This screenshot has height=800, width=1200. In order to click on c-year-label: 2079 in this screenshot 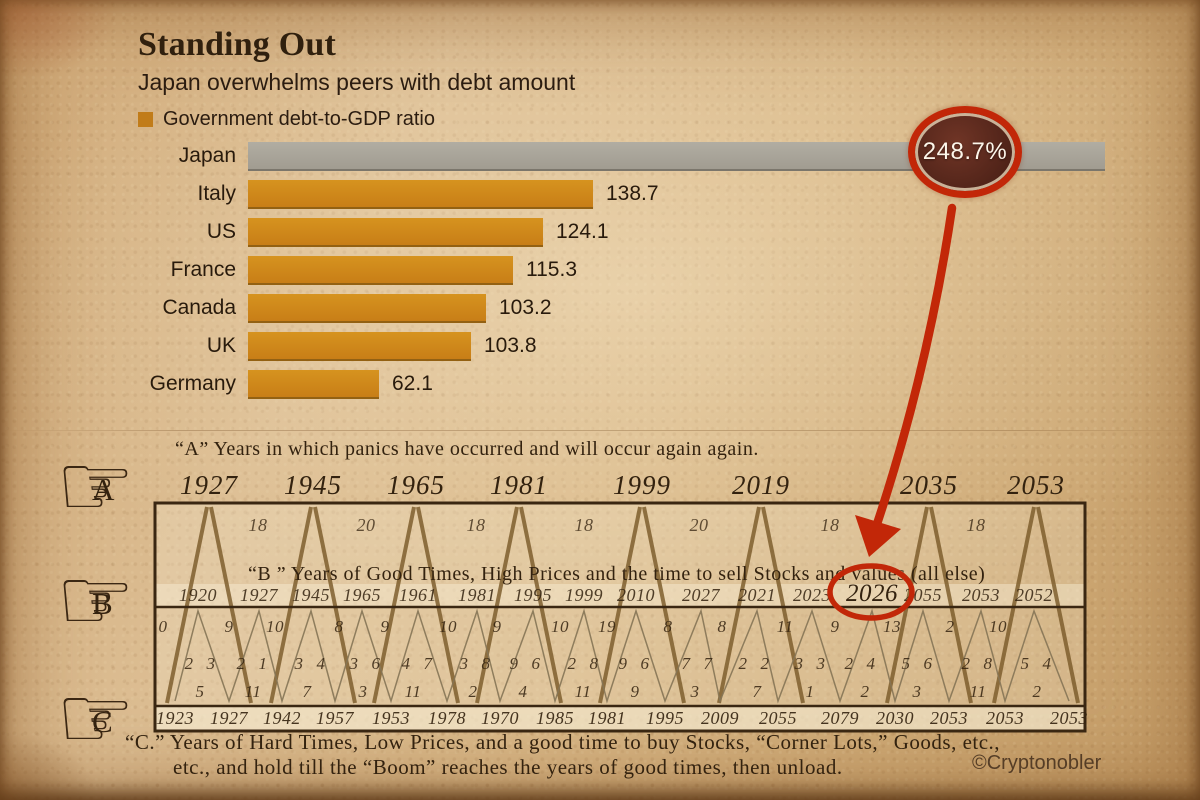, I will do `click(840, 718)`.